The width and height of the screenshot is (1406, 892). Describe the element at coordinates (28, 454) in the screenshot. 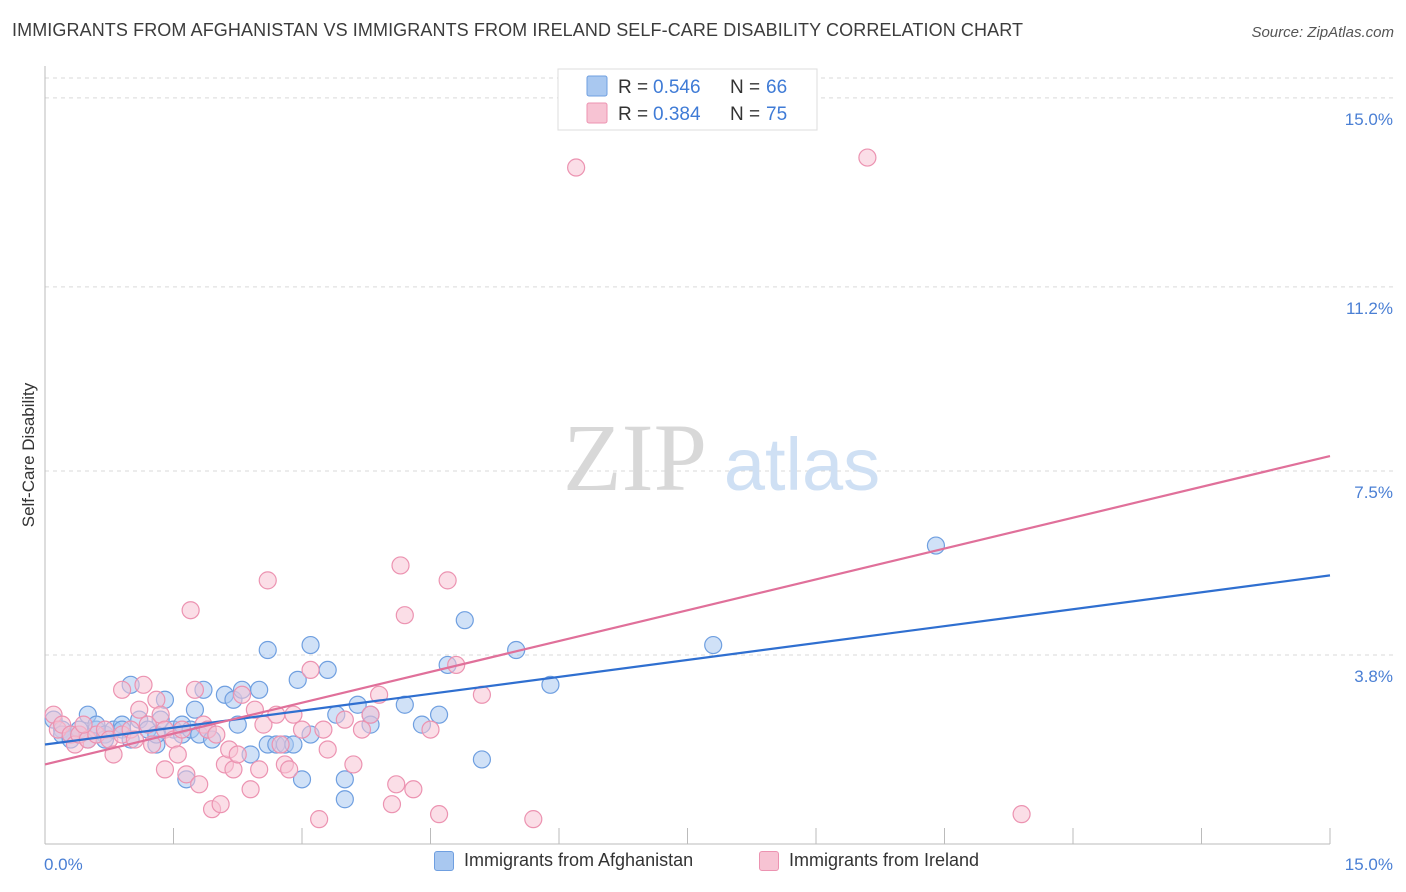

I see `y-axis-label: Self-Care Disability` at that location.